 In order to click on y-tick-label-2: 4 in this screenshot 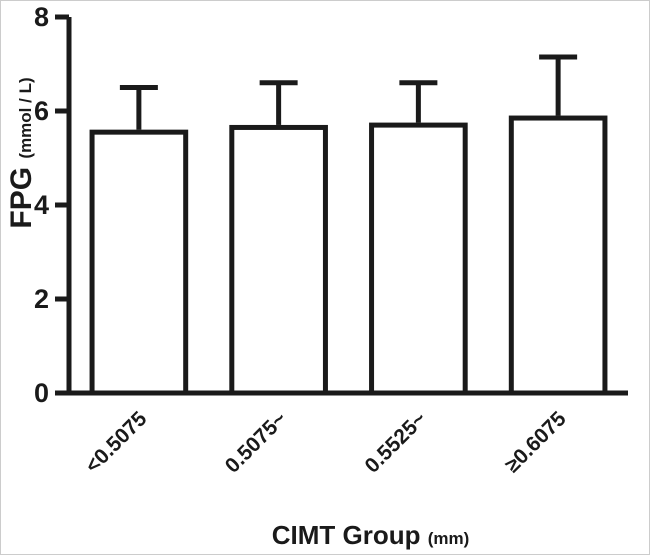, I will do `click(41, 205)`.